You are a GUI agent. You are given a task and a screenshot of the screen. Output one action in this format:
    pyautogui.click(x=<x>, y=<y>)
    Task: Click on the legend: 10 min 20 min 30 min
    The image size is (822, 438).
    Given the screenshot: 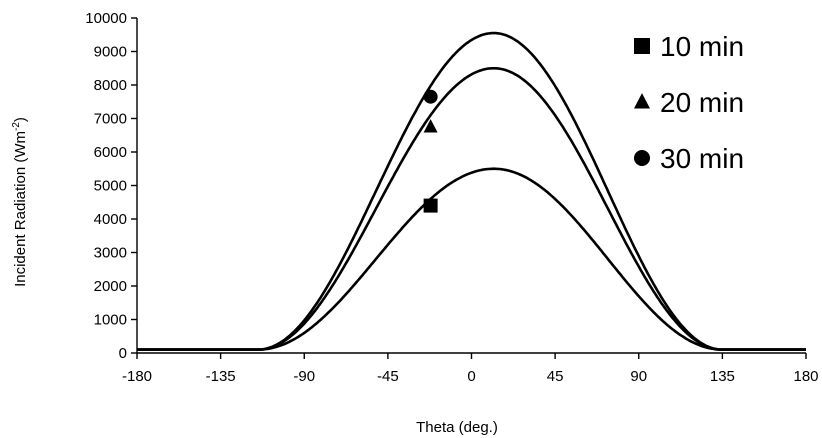 What is the action you would take?
    pyautogui.click(x=689, y=102)
    